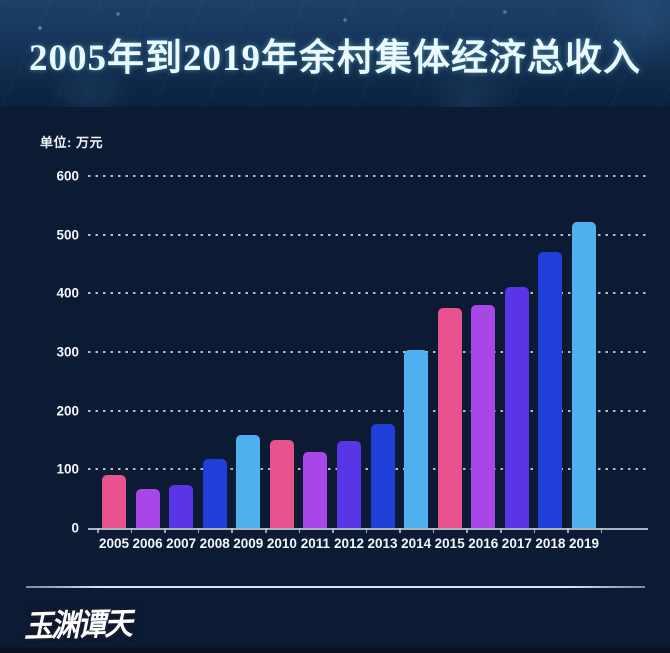 Image resolution: width=670 pixels, height=653 pixels. What do you see at coordinates (349, 543) in the screenshot?
I see `x-axis-label: 2012` at bounding box center [349, 543].